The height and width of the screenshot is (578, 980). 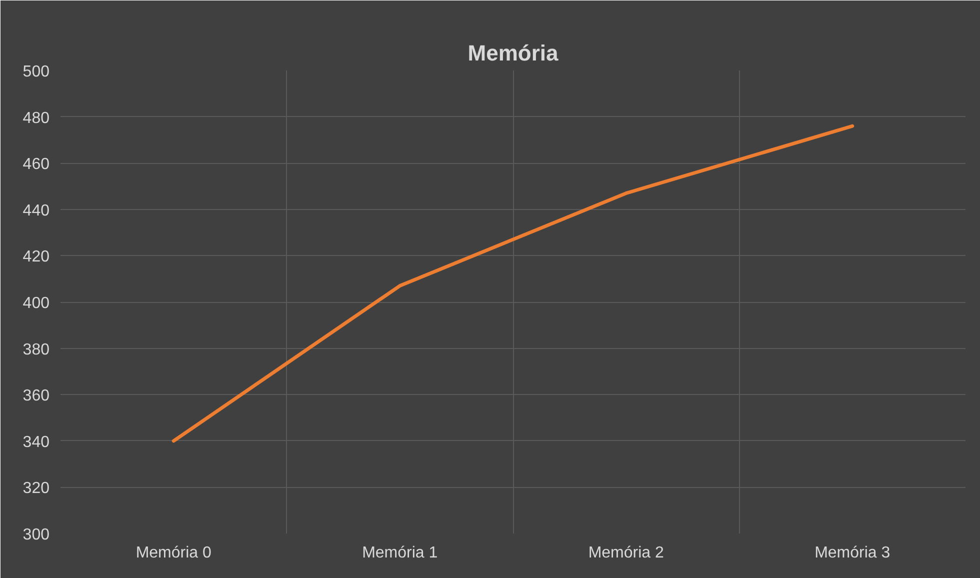 What do you see at coordinates (400, 553) in the screenshot?
I see `x-tick-label: Memória 1` at bounding box center [400, 553].